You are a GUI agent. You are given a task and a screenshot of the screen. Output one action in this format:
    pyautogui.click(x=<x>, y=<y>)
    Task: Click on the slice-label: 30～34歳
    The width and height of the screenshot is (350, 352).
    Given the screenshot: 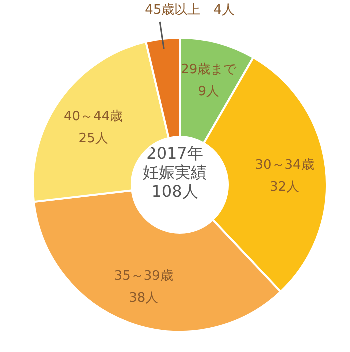 What is the action you would take?
    pyautogui.click(x=284, y=165)
    